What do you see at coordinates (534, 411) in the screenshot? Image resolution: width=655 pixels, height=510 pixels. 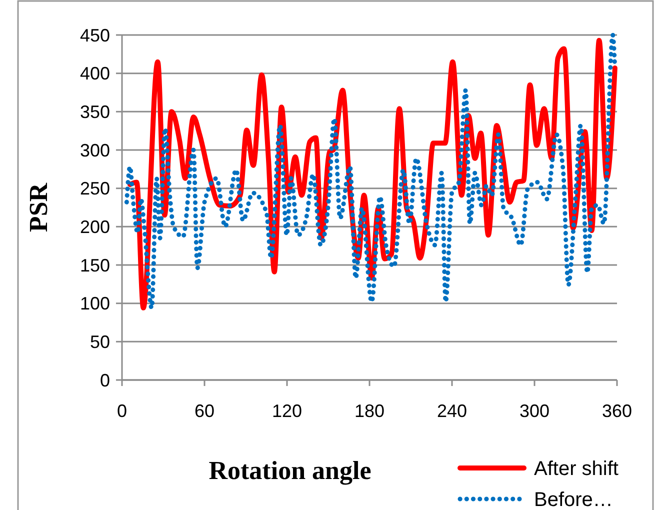 I see `x-tick-label: 300` at bounding box center [534, 411].